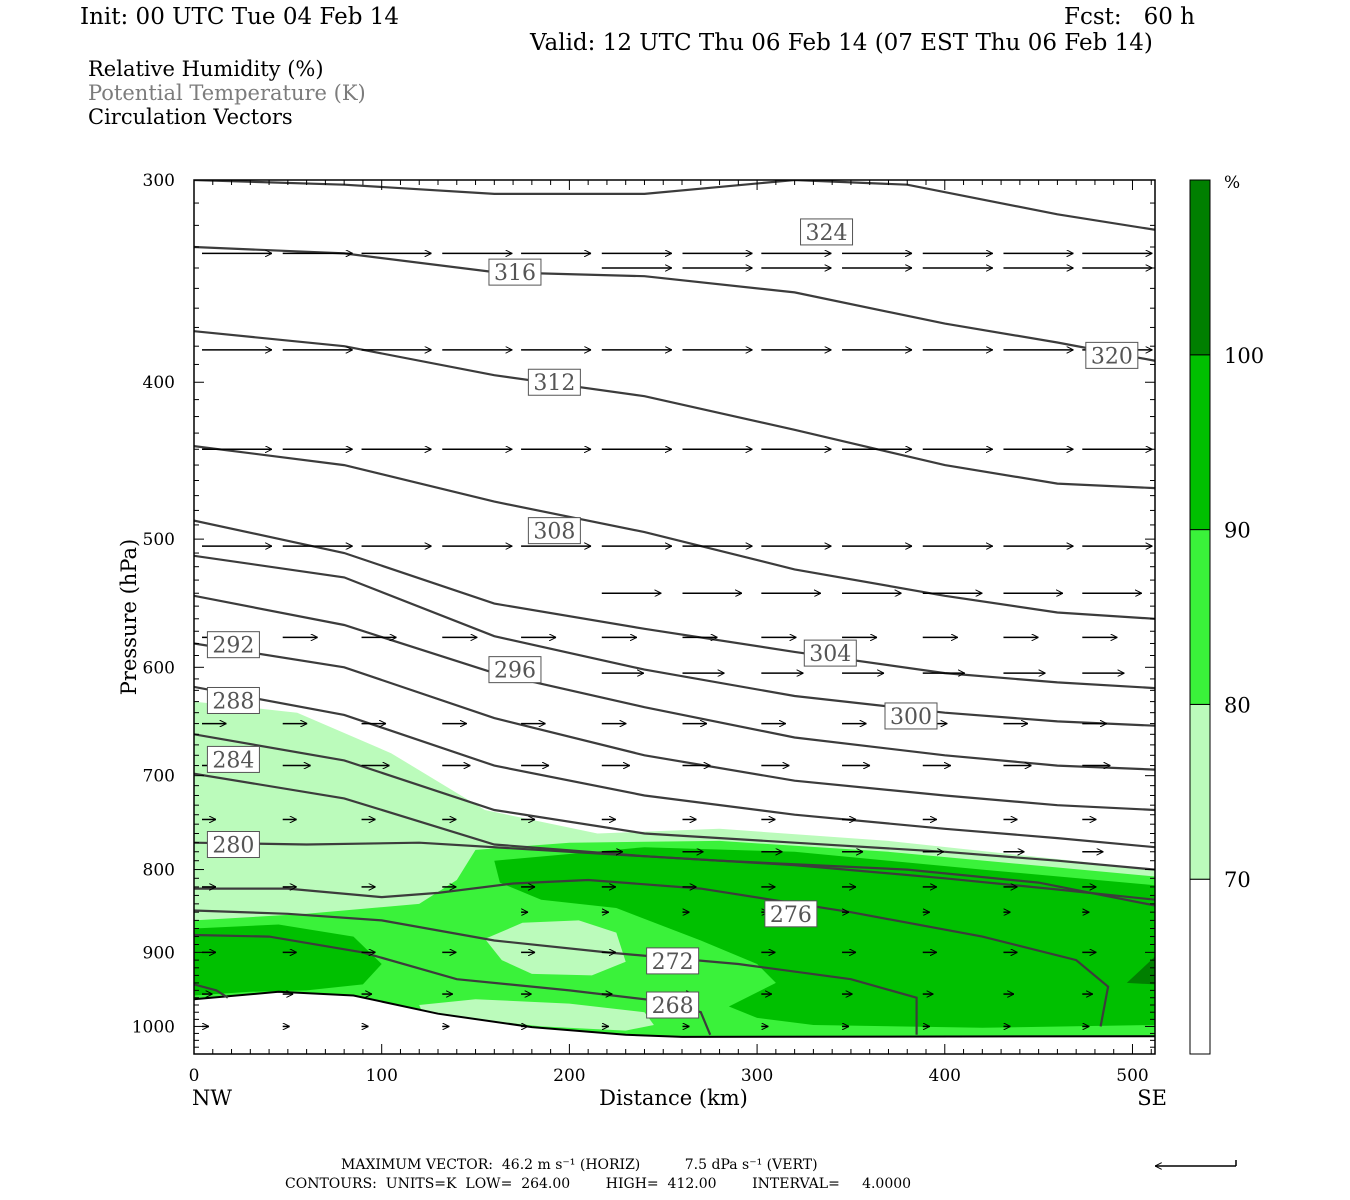  What do you see at coordinates (206, 69) in the screenshot?
I see `field-label-rh: Relative Humidity (%)` at bounding box center [206, 69].